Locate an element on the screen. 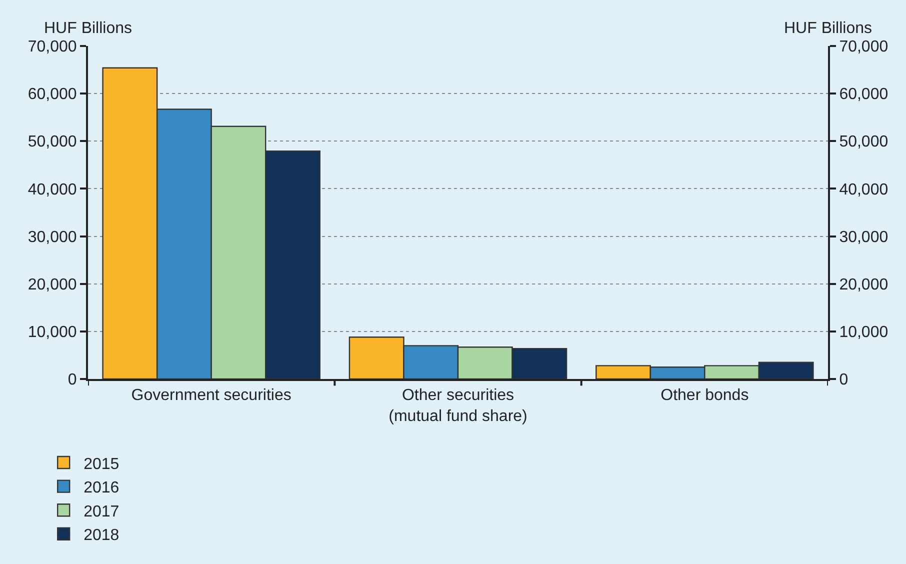 The width and height of the screenshot is (906, 564). y2-axis-title: HUF Billions is located at coordinates (828, 28).